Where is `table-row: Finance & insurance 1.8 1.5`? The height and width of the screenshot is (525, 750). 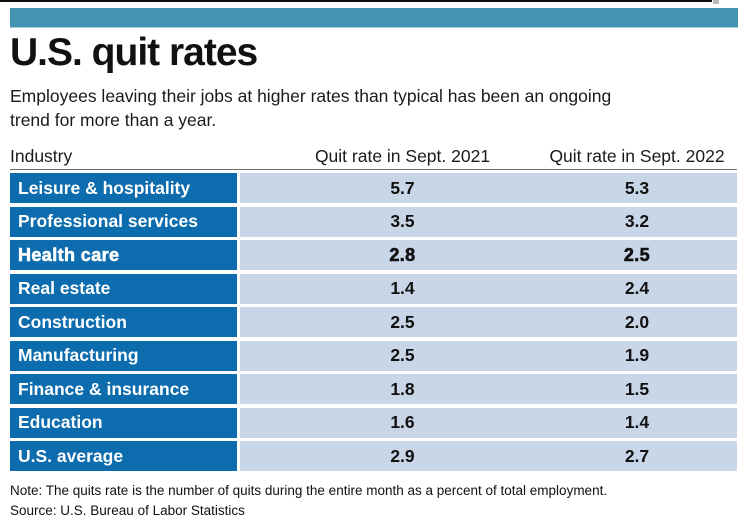
table-row: Finance & insurance 1.8 1.5 is located at coordinates (373, 389).